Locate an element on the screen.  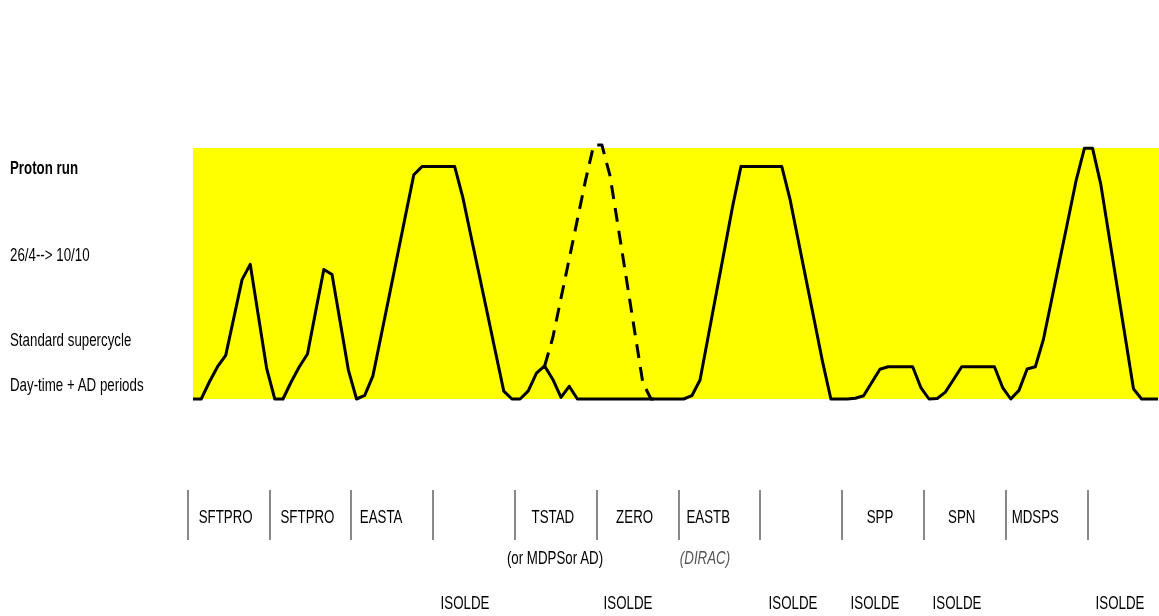
text: Standard supercycle is located at coordinates (71, 340).